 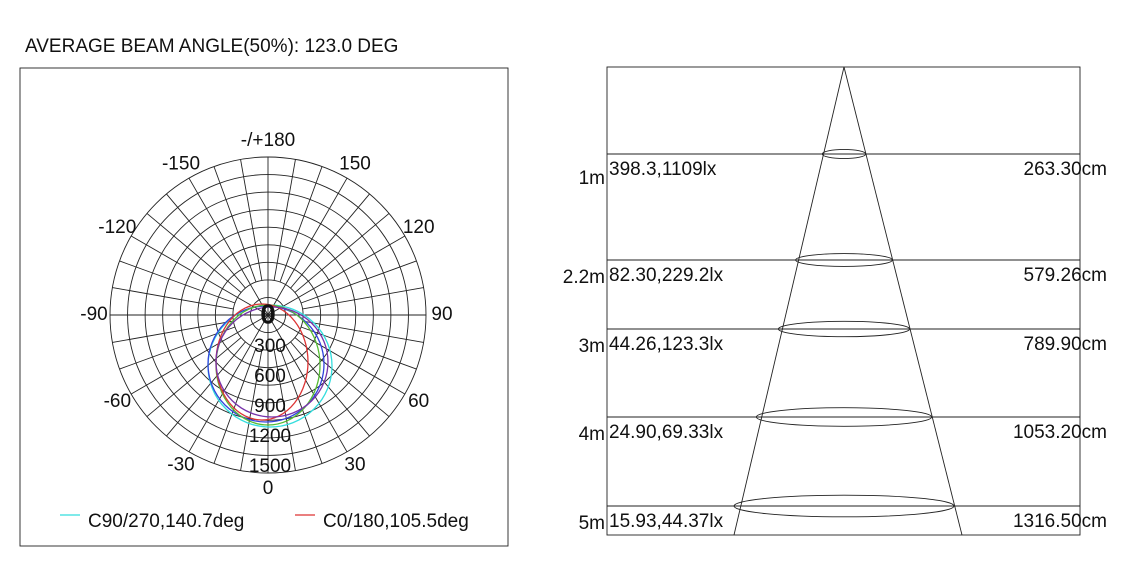 I want to click on illuminance-label: 398.3,1109lx, so click(x=663, y=169).